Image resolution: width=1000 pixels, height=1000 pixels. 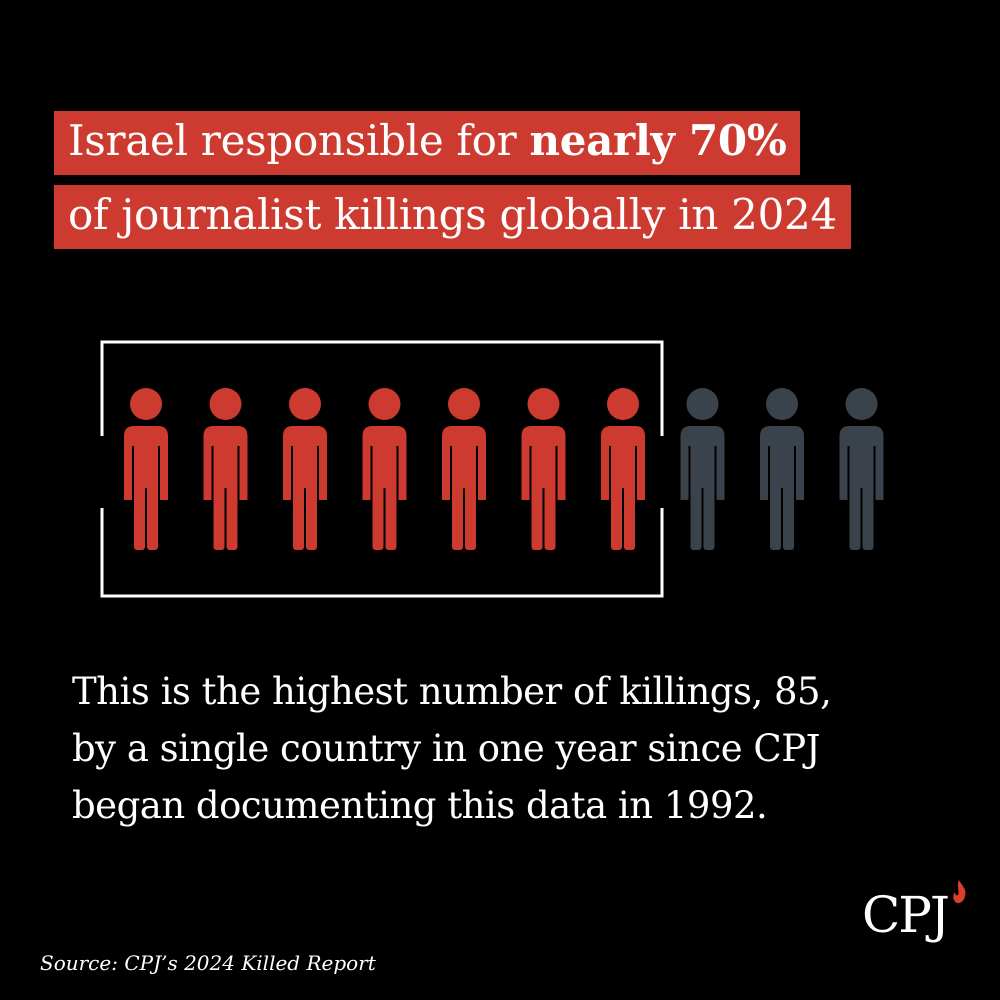 What do you see at coordinates (452, 214) in the screenshot?
I see `headline-text-2: of journalist killings globally in 2024` at bounding box center [452, 214].